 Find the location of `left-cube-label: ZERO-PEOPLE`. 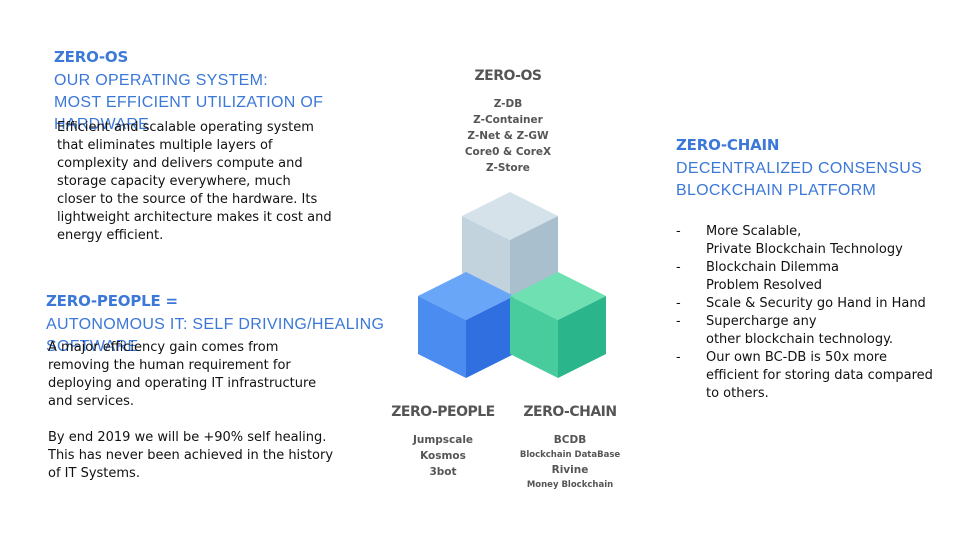

left-cube-label: ZERO-PEOPLE is located at coordinates (443, 412).